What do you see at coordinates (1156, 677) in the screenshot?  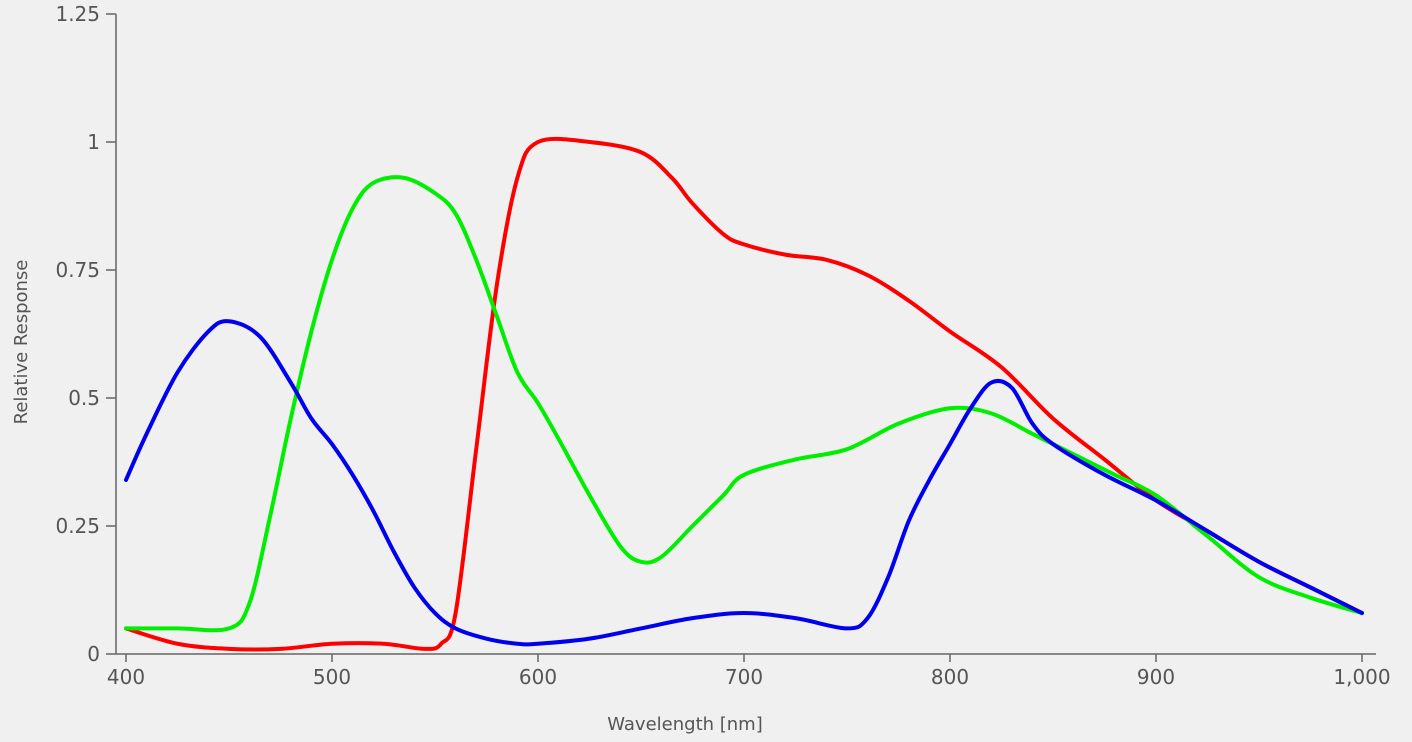 I see `x-tick-label: 900` at bounding box center [1156, 677].